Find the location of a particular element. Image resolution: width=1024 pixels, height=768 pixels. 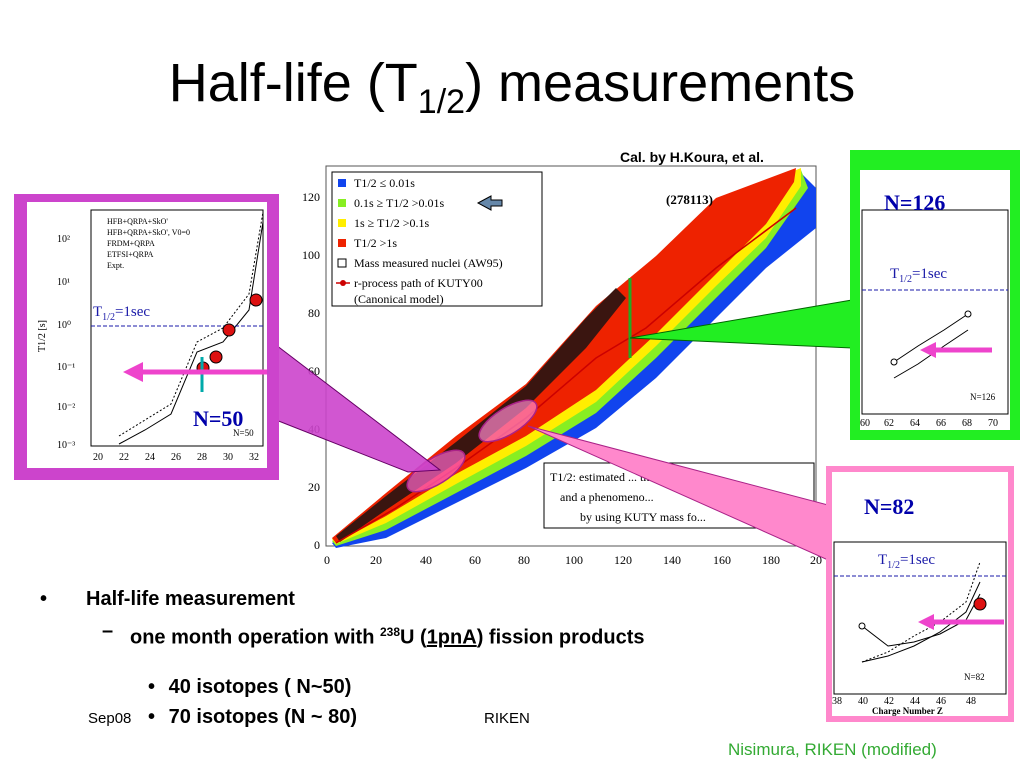

highlight-n82 is located at coordinates (508, 421).